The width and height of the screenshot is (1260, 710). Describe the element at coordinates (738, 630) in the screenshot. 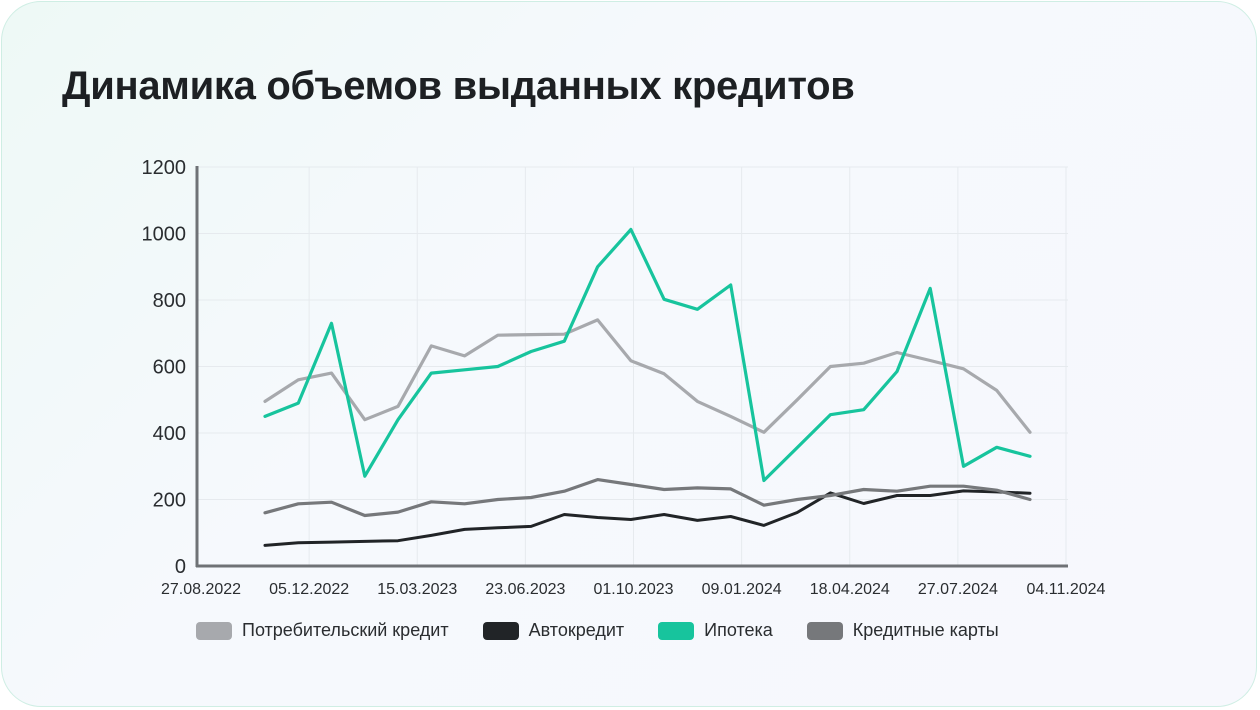

I see `legend-label: Ипотека` at that location.